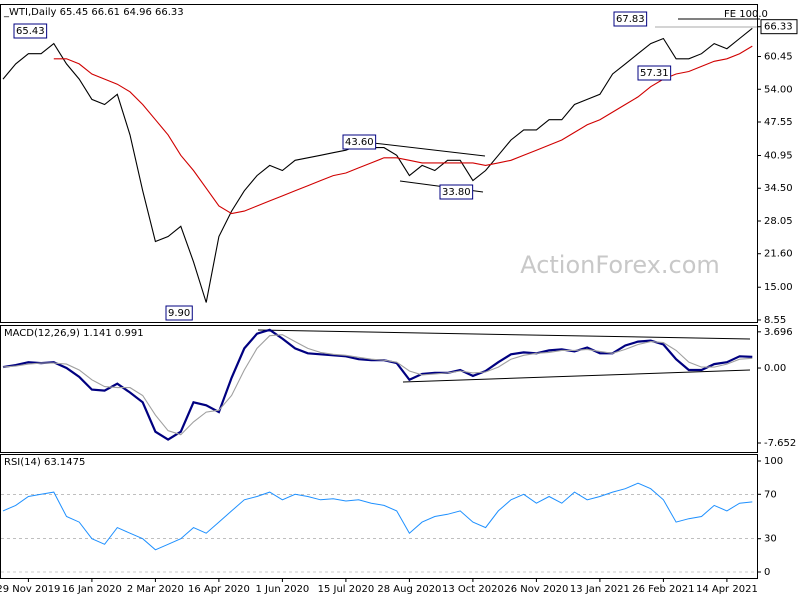 The image size is (800, 600). What do you see at coordinates (74, 333) in the screenshot?
I see `panel-title: MACD(12,26,9) 1.141 0.991` at bounding box center [74, 333].